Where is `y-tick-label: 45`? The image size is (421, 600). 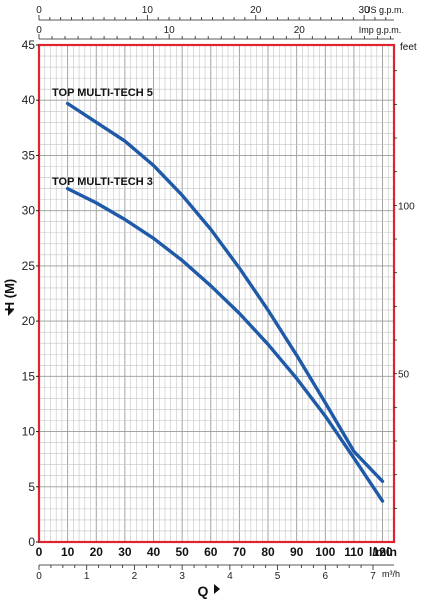 y-tick-label: 45 is located at coordinates (29, 45).